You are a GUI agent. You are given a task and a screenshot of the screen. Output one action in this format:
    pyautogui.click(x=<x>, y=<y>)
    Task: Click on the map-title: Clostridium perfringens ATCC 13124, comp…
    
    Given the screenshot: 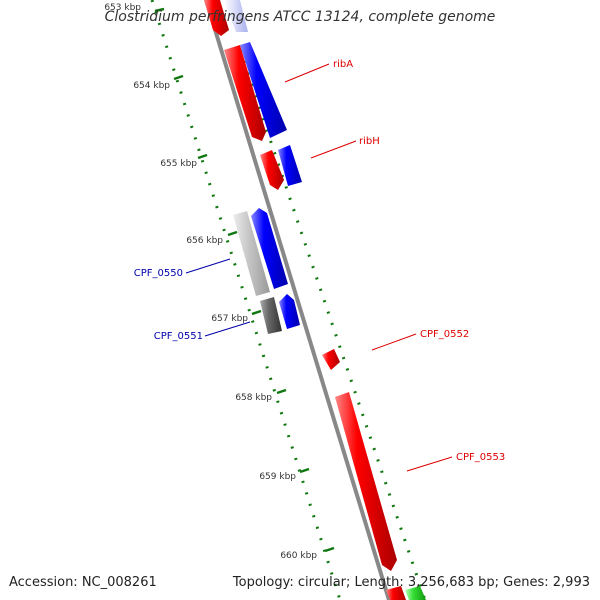 What is the action you would take?
    pyautogui.click(x=300, y=17)
    